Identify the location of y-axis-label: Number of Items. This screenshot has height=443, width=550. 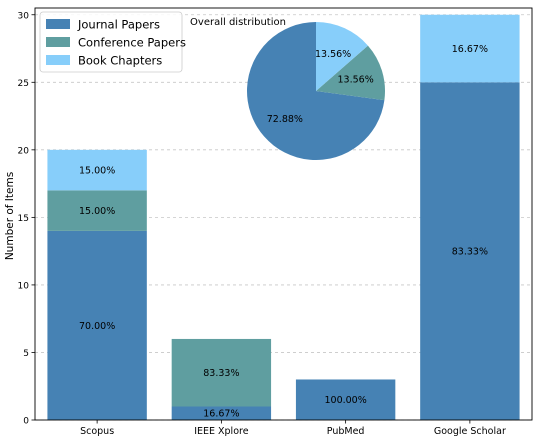
(10, 216).